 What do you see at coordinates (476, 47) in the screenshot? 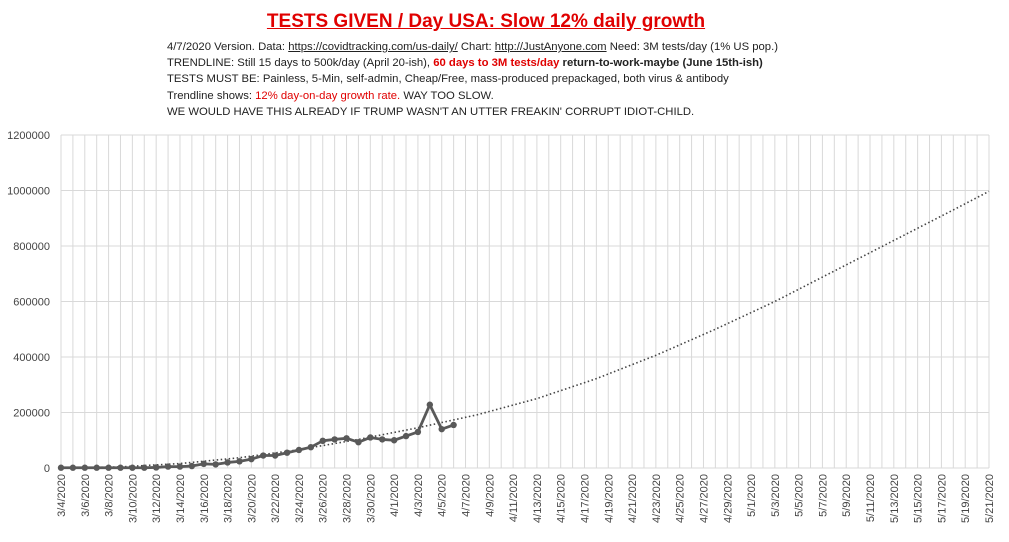
I see `note-chart-label: Chart:` at bounding box center [476, 47].